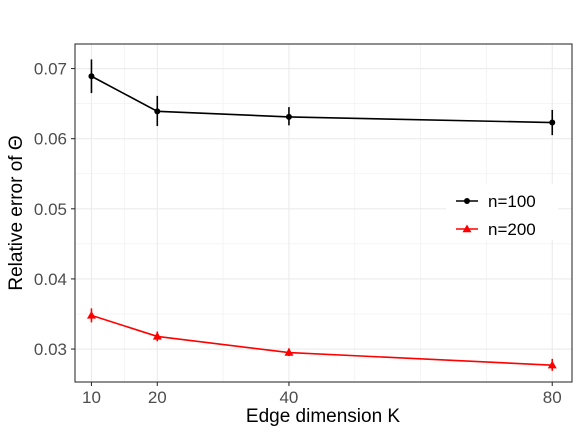  I want to click on series-line-n100, so click(322, 99).